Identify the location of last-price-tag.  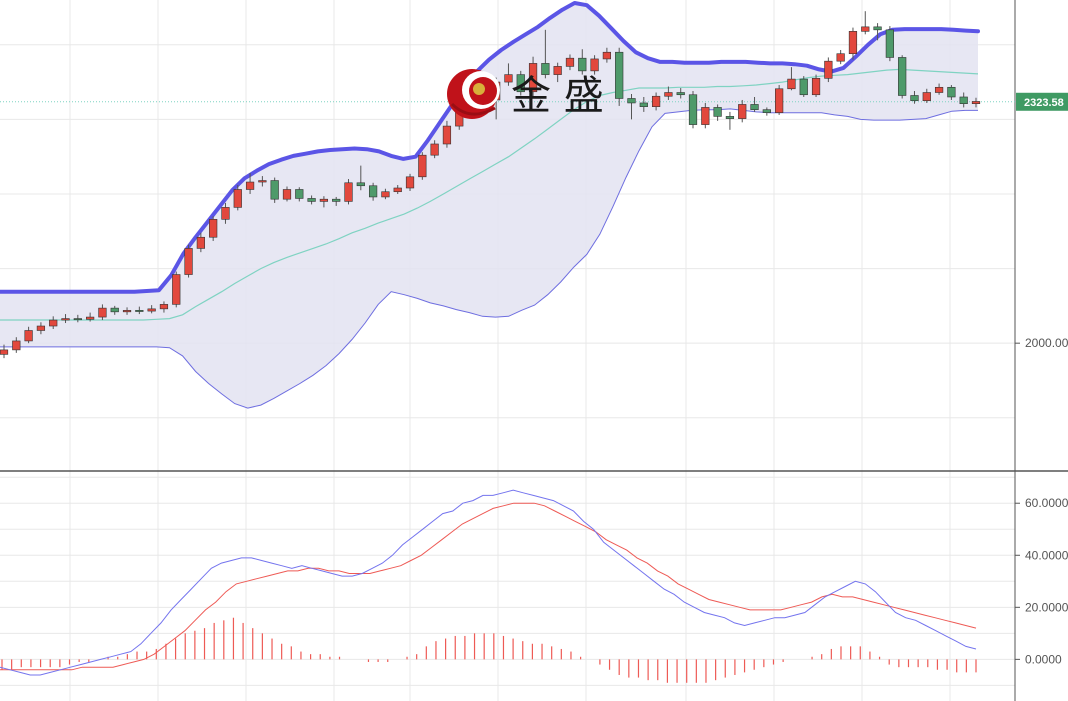
(1042, 101).